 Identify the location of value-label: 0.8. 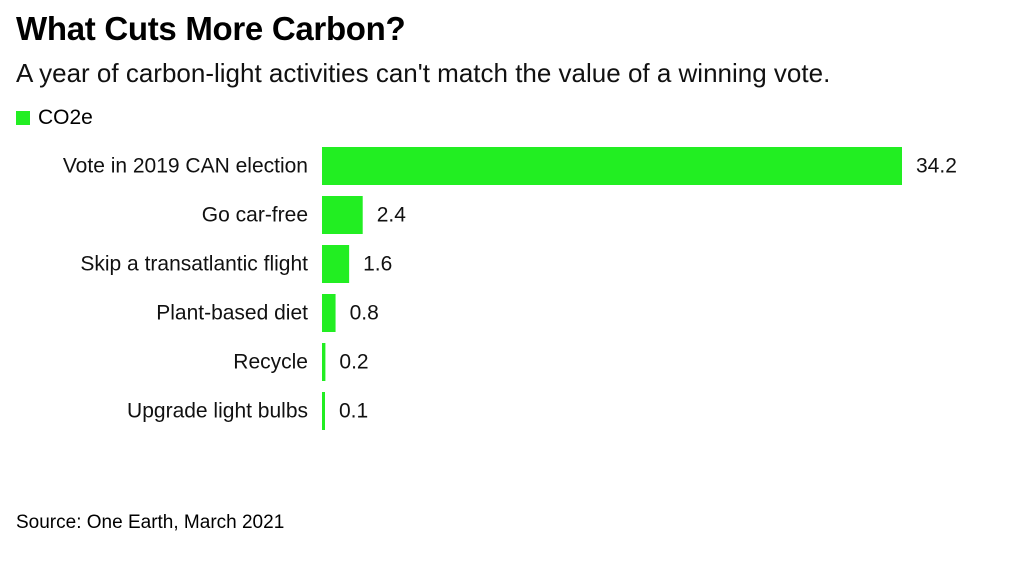
(364, 313).